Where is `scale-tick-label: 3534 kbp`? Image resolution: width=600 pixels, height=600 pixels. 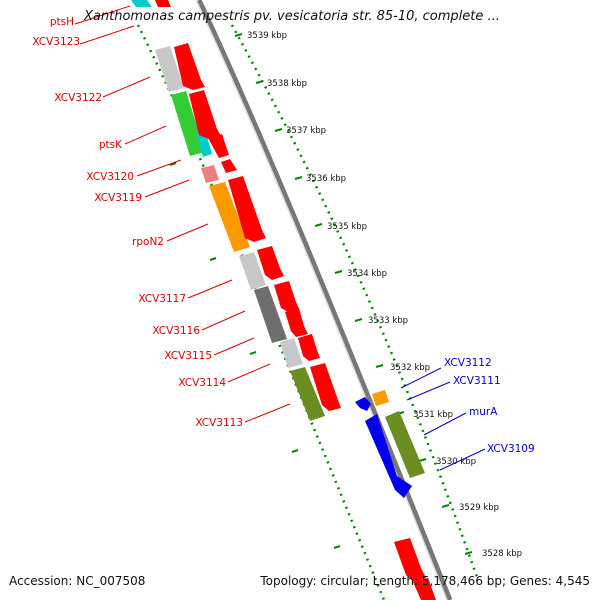
scale-tick-label: 3534 kbp is located at coordinates (367, 274).